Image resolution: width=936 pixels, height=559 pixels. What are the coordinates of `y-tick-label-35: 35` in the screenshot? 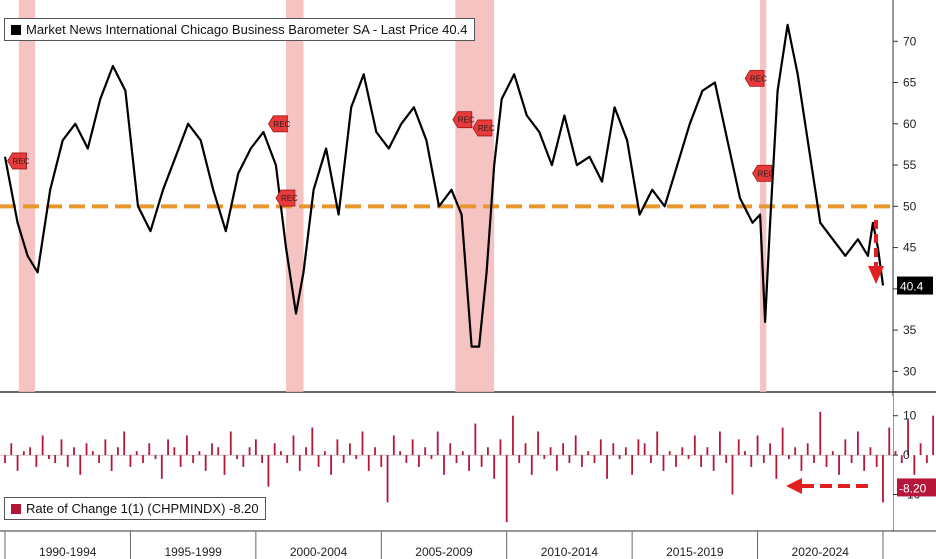 It's located at (910, 330).